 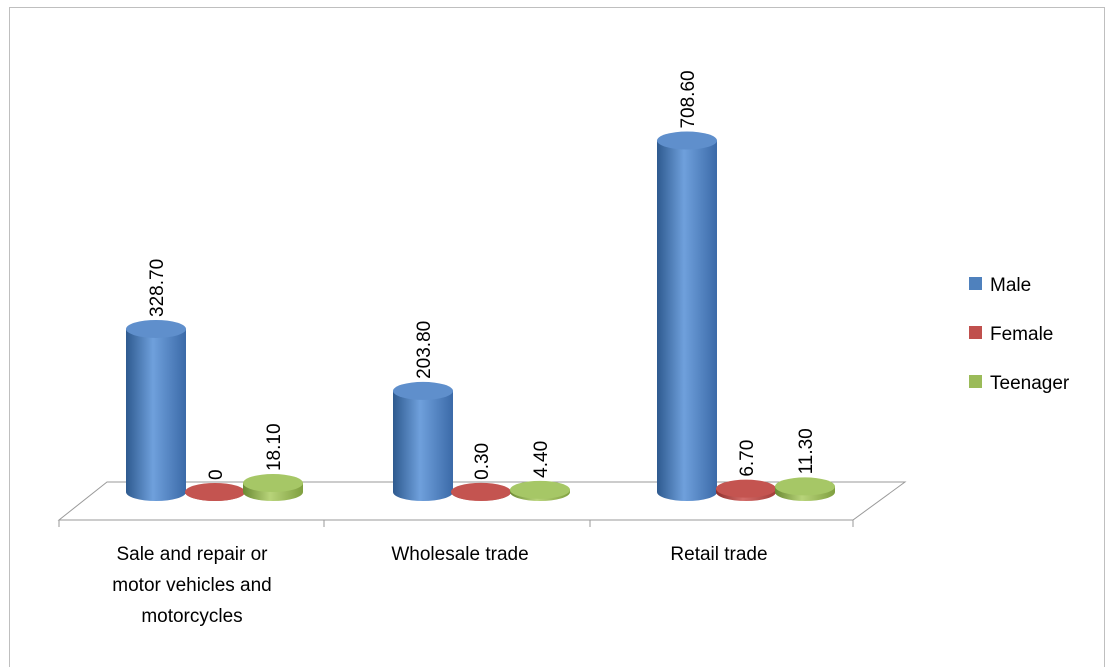 I want to click on legend-item-teenager: Teenager, so click(x=1019, y=383).